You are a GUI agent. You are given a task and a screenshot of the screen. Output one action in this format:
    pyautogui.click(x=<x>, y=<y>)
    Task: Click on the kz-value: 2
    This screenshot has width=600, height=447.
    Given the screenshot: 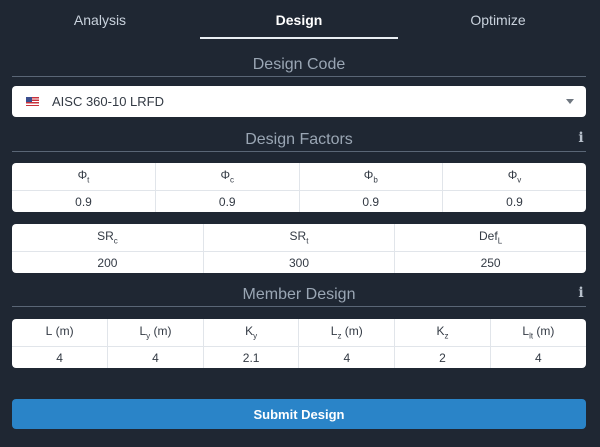 What is the action you would take?
    pyautogui.click(x=442, y=357)
    